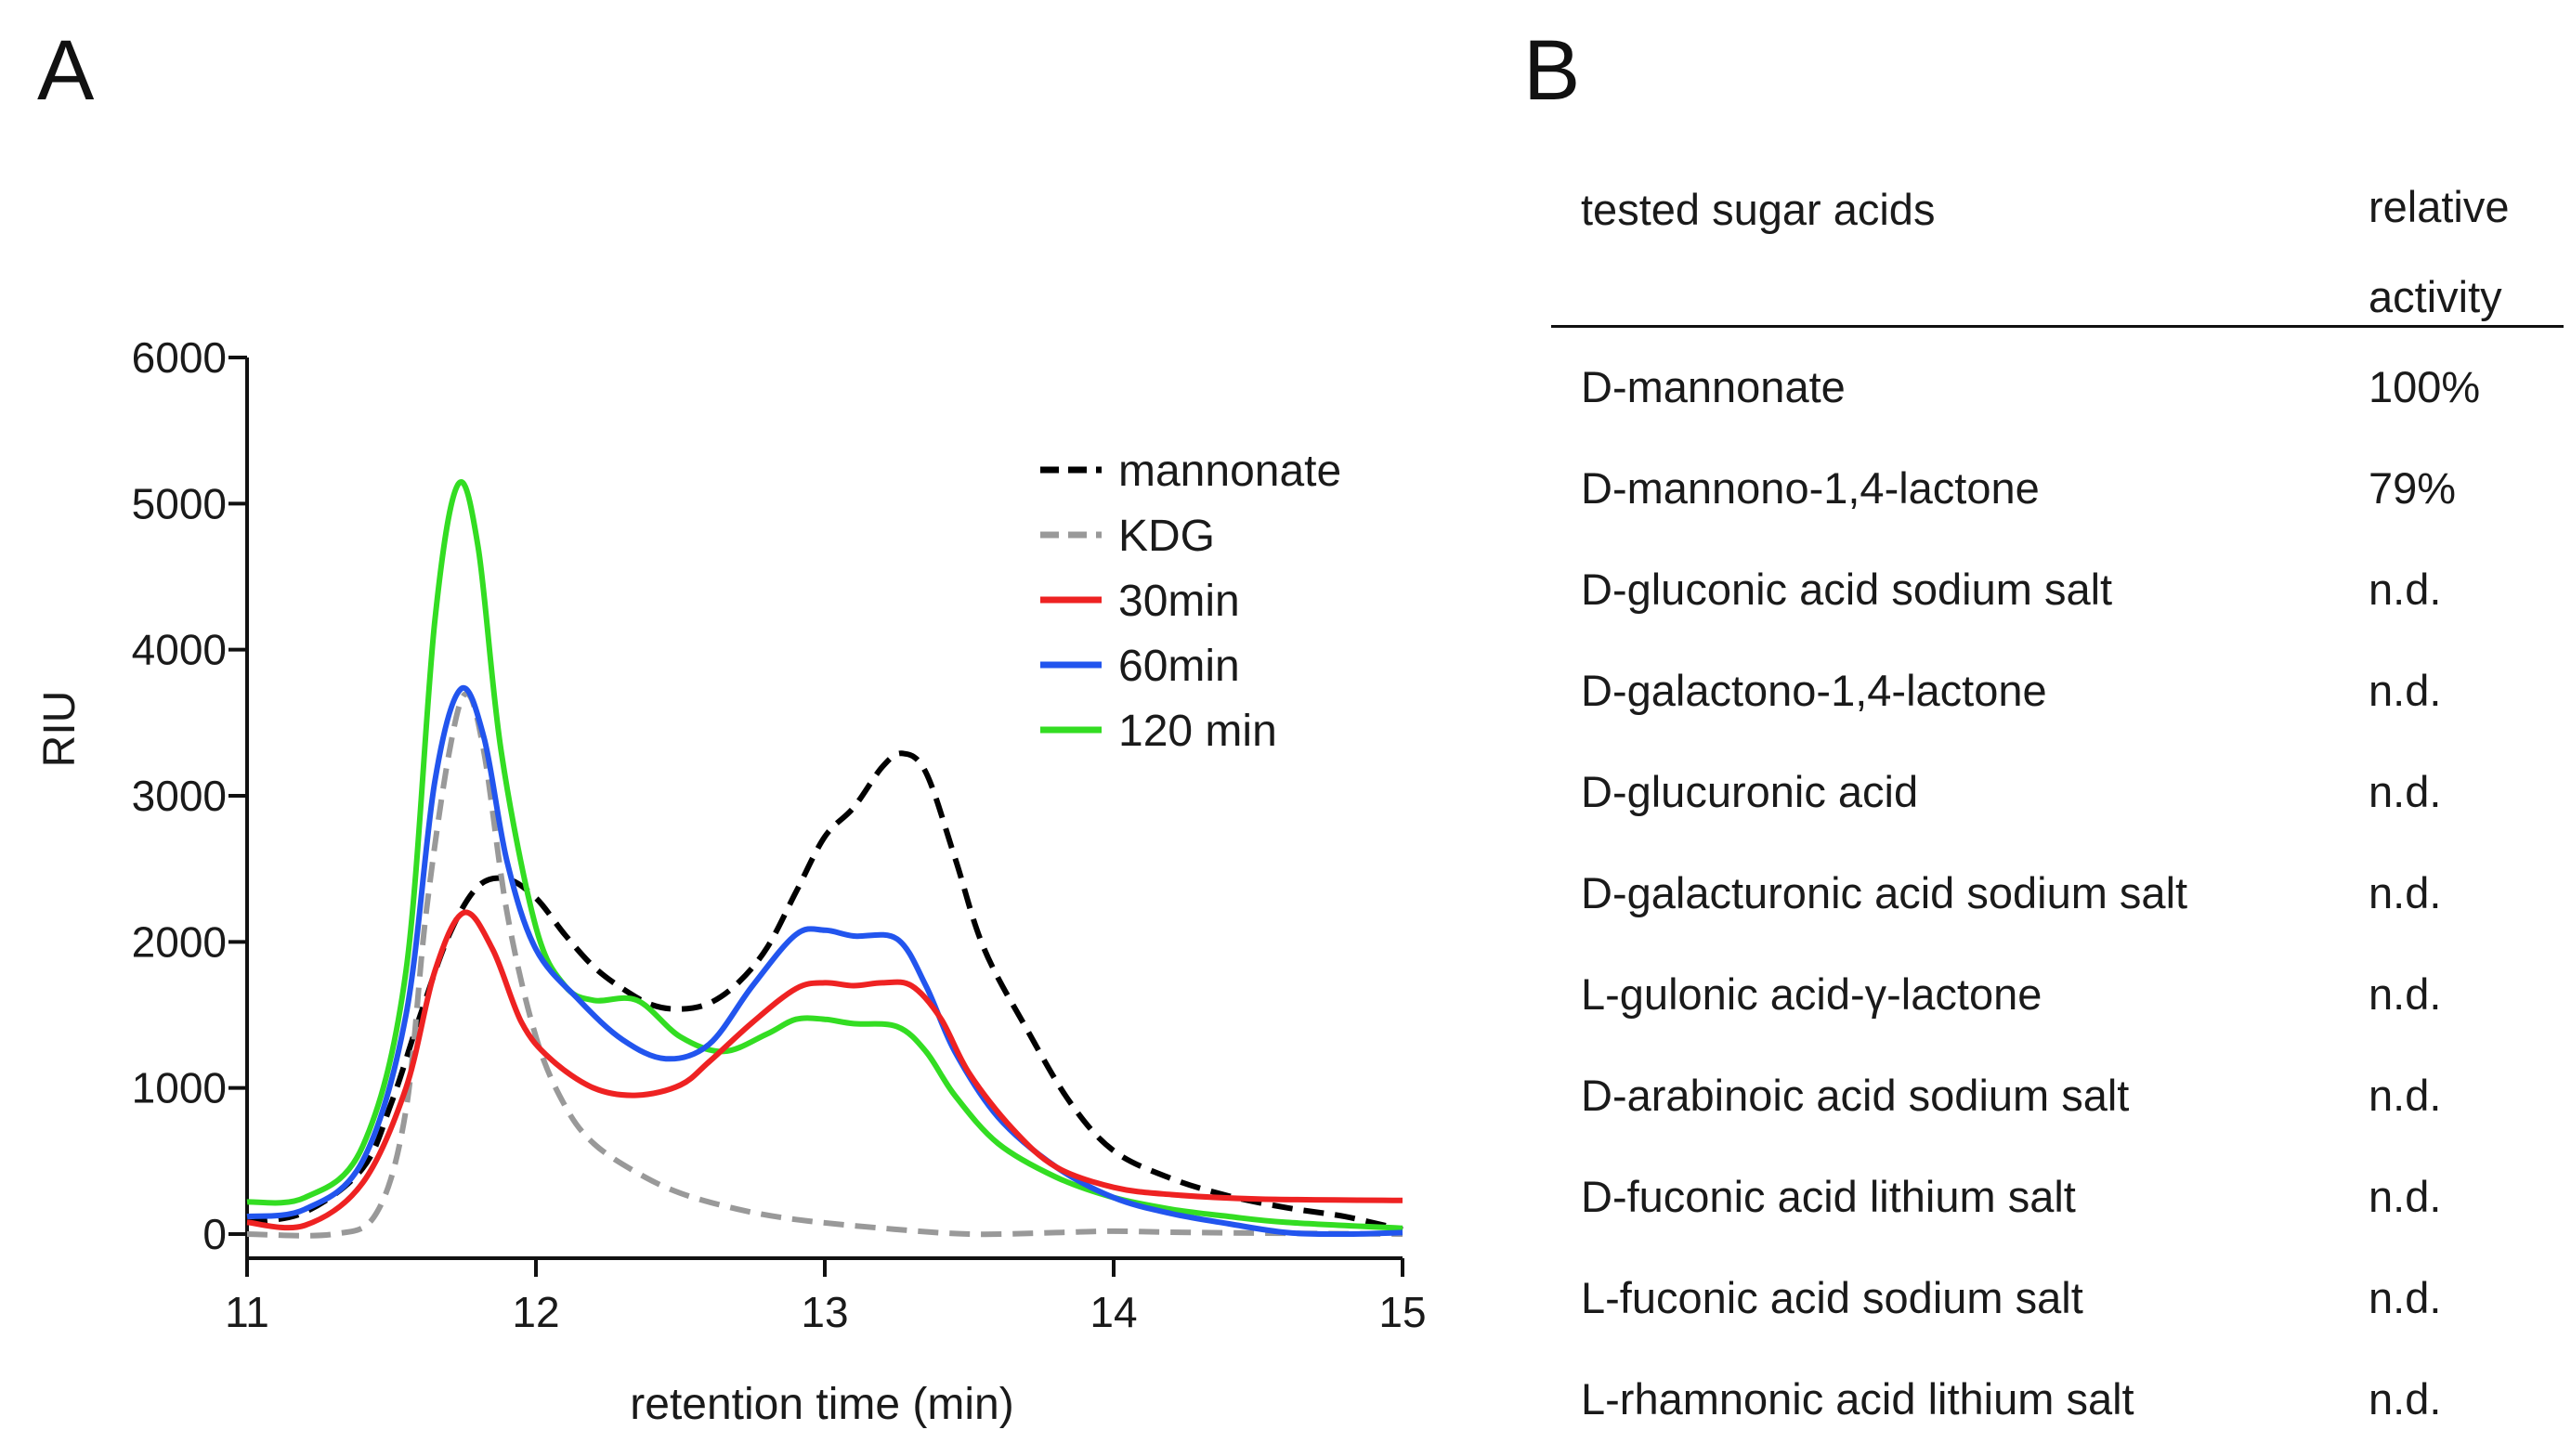  I want to click on sugar-acid-name: D-gluconic acid sodium salt, so click(1847, 589).